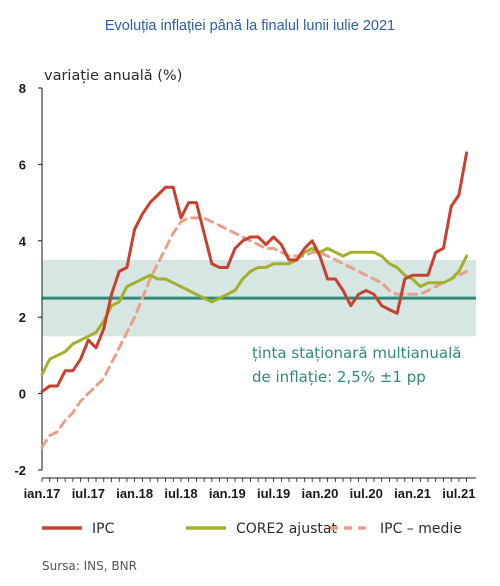 The image size is (500, 586). I want to click on x-tick-label: iul.17, so click(88, 493).